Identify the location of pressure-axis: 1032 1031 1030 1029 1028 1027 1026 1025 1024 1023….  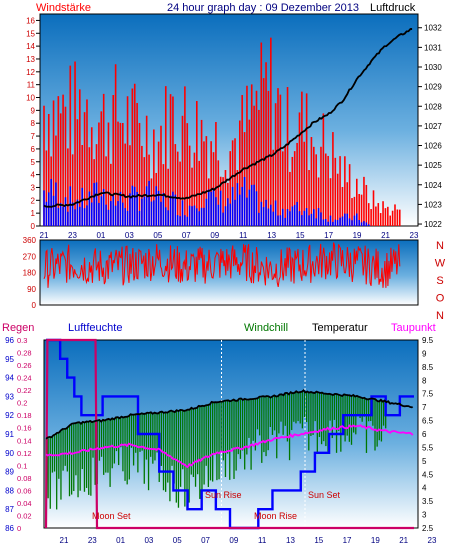
(430, 126).